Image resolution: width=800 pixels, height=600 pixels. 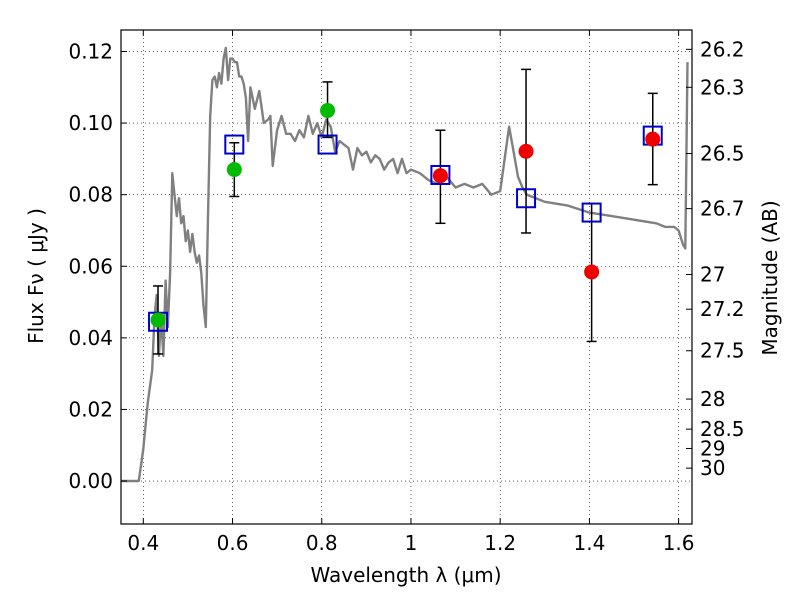 What do you see at coordinates (679, 543) in the screenshot?
I see `x-tick-label: 1.6` at bounding box center [679, 543].